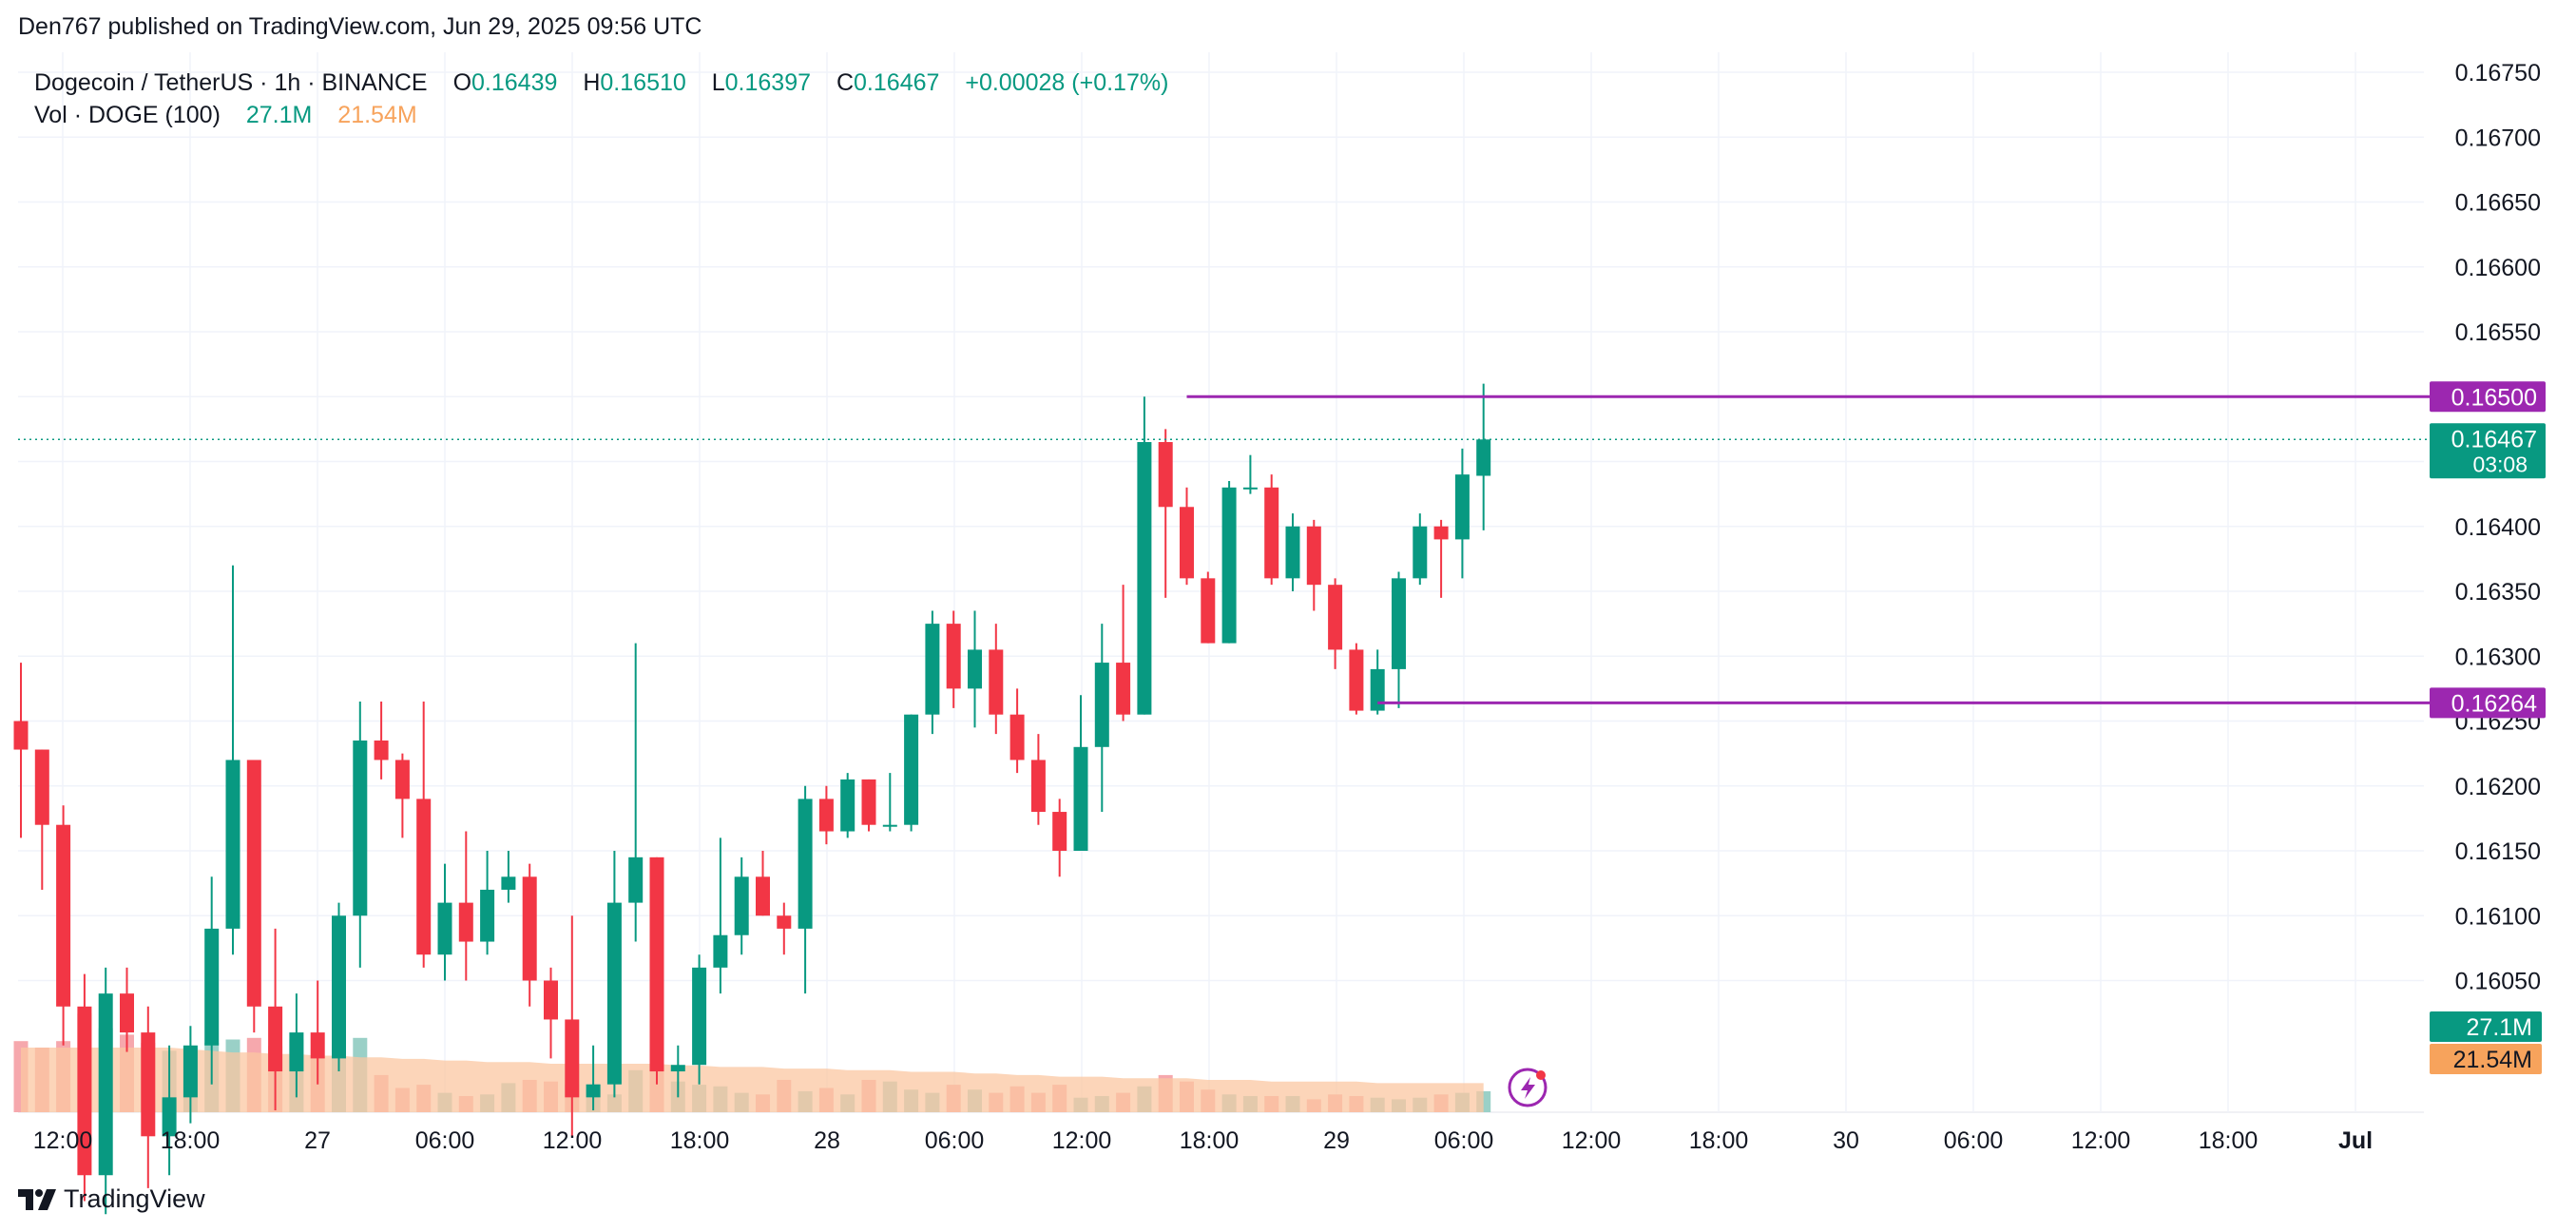 The height and width of the screenshot is (1232, 2576). I want to click on volume-ma-value: 21.54M, so click(377, 115).